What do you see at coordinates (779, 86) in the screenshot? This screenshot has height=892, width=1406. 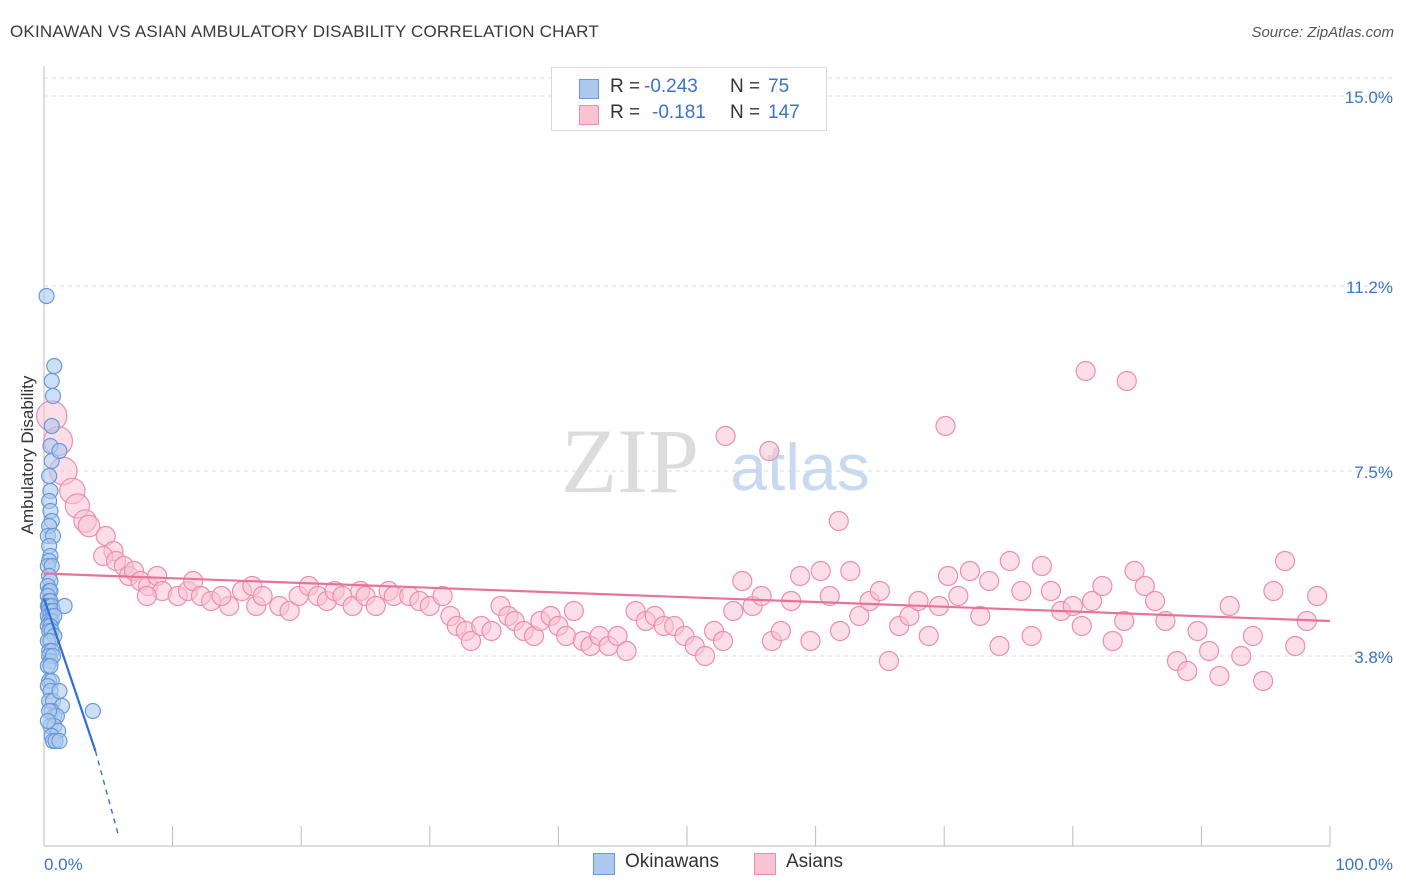 I see `n-value: 75` at bounding box center [779, 86].